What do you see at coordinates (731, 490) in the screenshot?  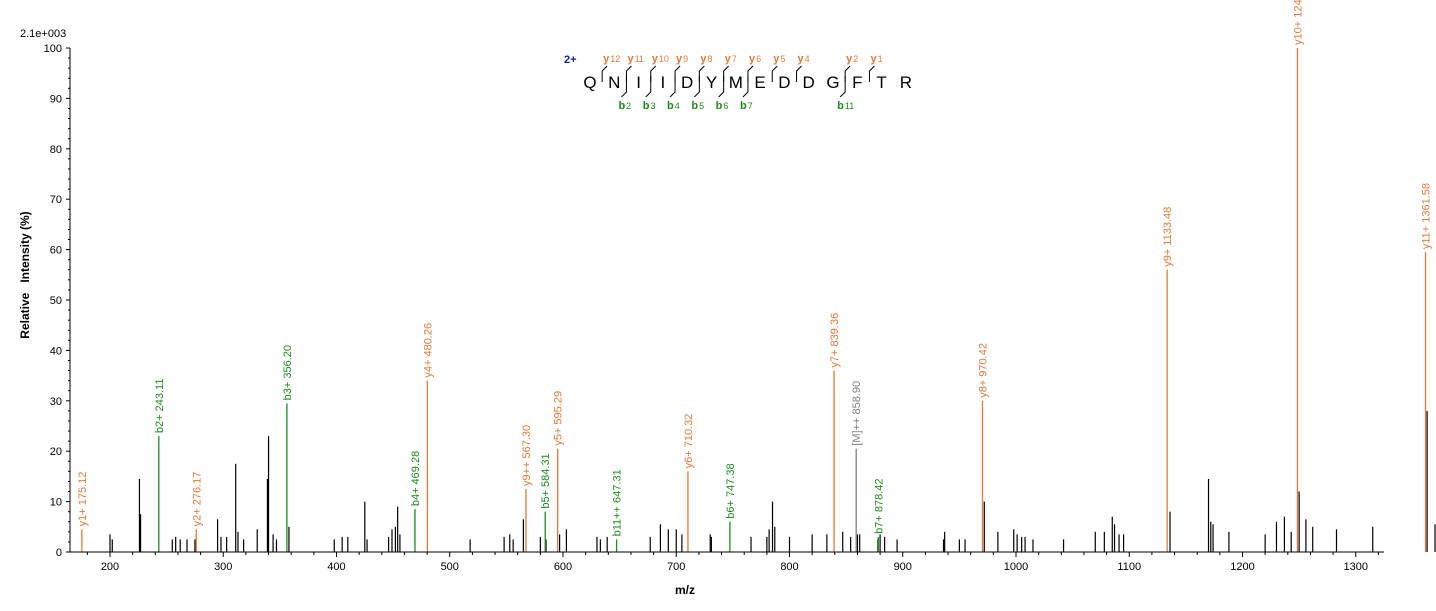 I see `peak-label-11: b6+ 747.38` at bounding box center [731, 490].